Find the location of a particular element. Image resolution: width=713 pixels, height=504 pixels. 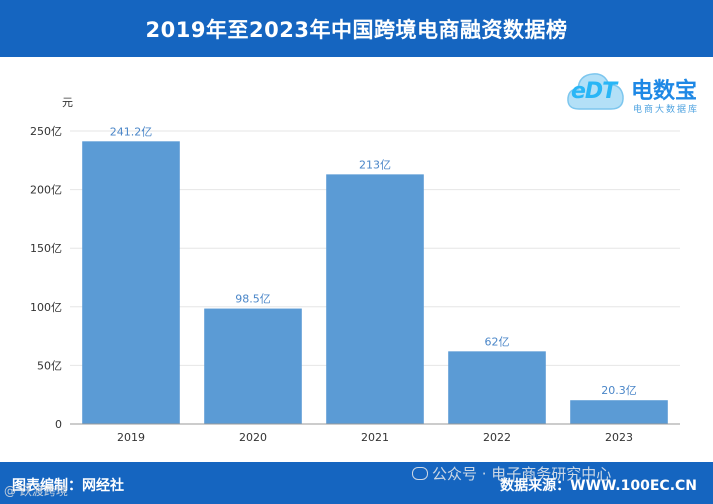

y-tick-label: 50亿 is located at coordinates (49, 365).